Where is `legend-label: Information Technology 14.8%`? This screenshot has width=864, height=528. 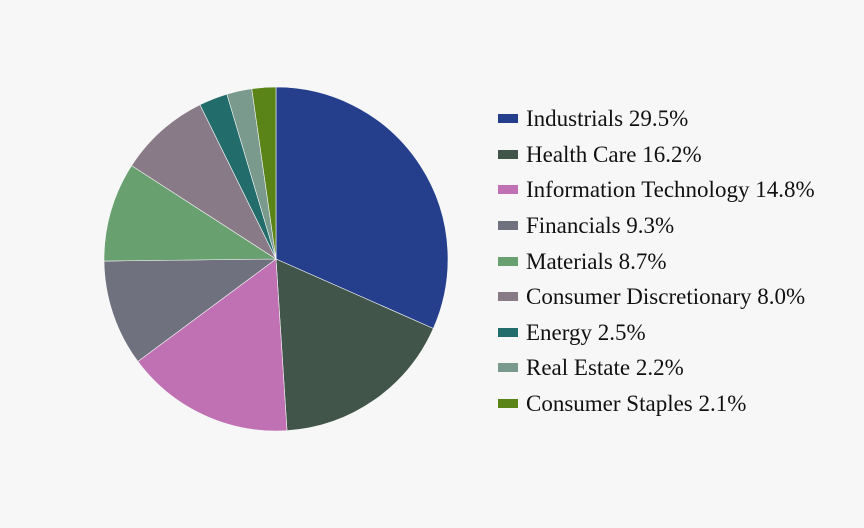 legend-label: Information Technology 14.8% is located at coordinates (670, 190).